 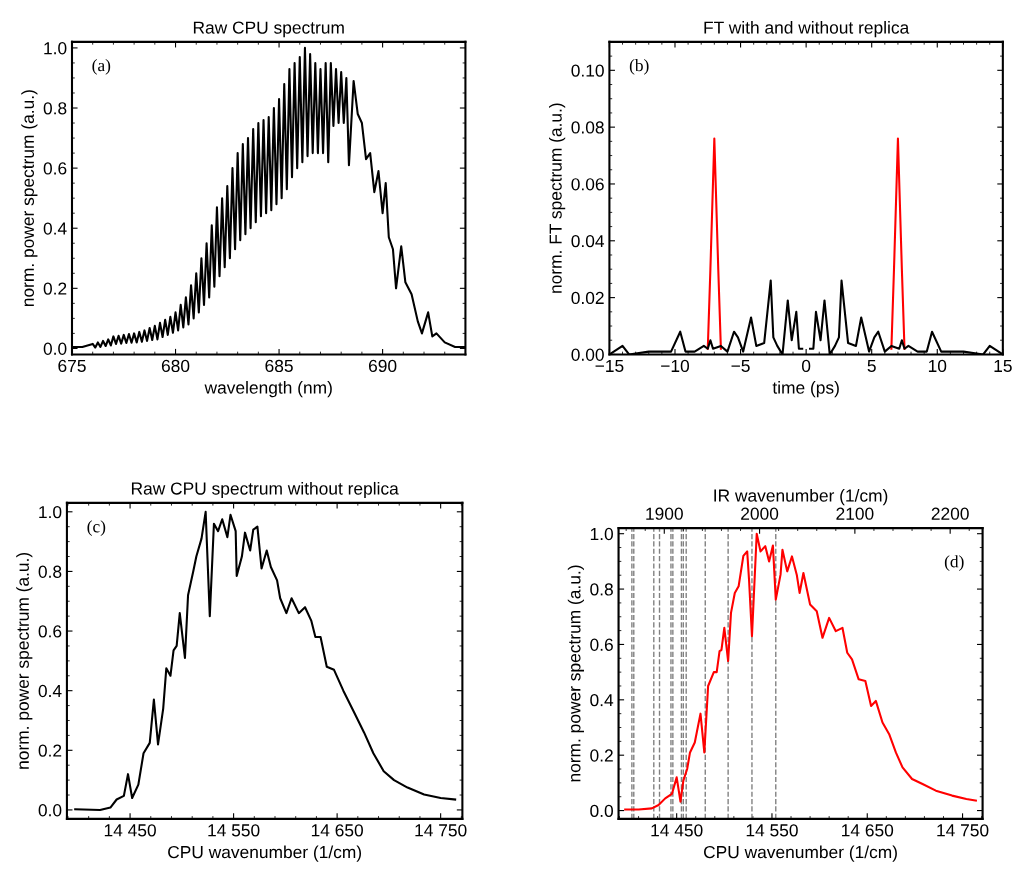 I want to click on x2-tick-label: 2200, so click(x=950, y=513).